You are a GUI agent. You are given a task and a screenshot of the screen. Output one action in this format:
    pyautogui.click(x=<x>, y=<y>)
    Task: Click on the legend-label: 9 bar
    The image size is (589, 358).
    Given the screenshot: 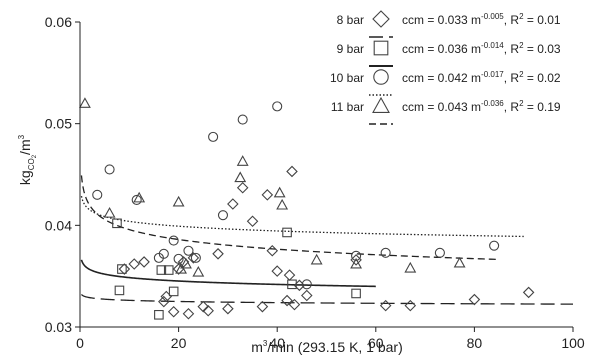 What is the action you would take?
    pyautogui.click(x=350, y=49)
    